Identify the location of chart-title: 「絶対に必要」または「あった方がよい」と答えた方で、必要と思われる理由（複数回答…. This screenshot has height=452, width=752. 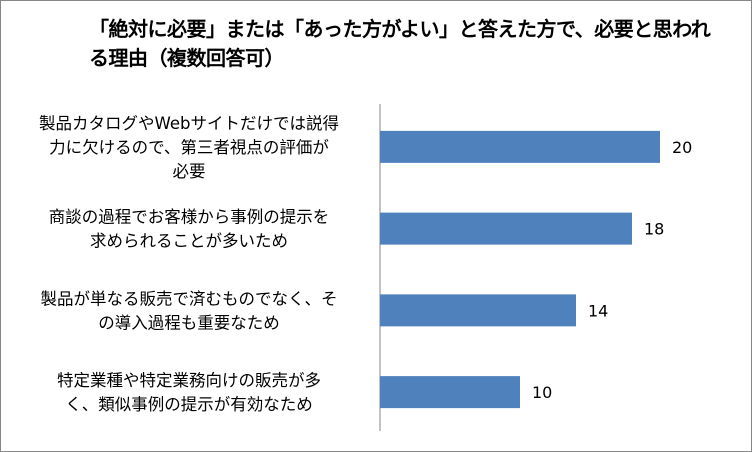
(400, 43).